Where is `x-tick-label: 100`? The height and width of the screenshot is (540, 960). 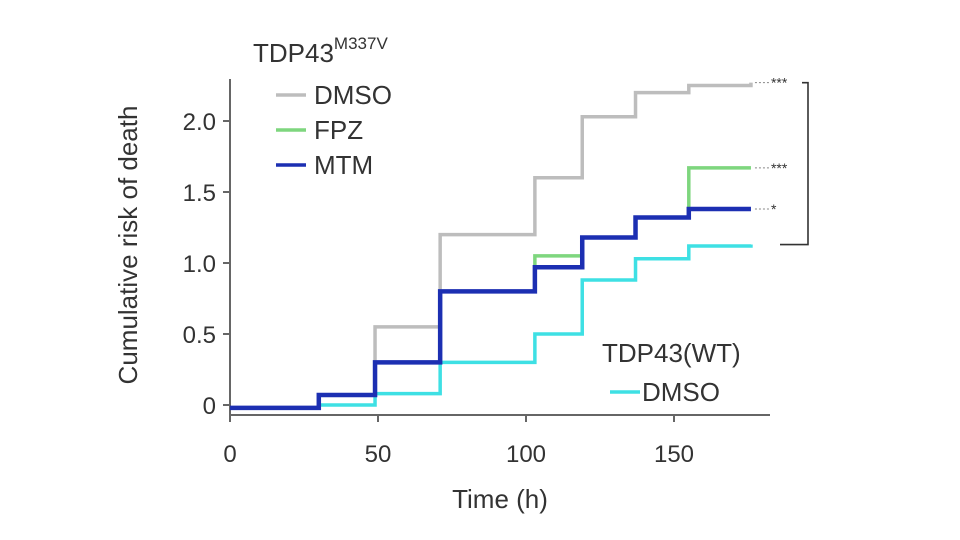
x-tick-label: 100 is located at coordinates (526, 454).